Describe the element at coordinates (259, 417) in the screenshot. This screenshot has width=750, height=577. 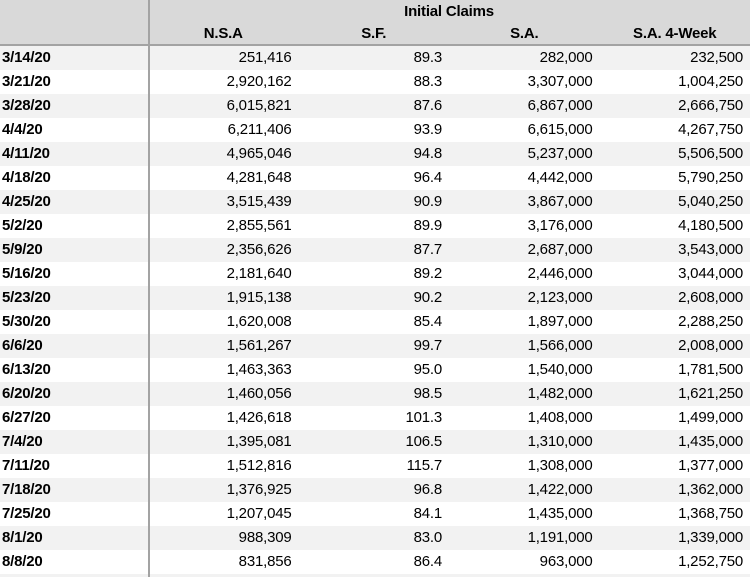
I see `value-cell: 1,426,618` at that location.